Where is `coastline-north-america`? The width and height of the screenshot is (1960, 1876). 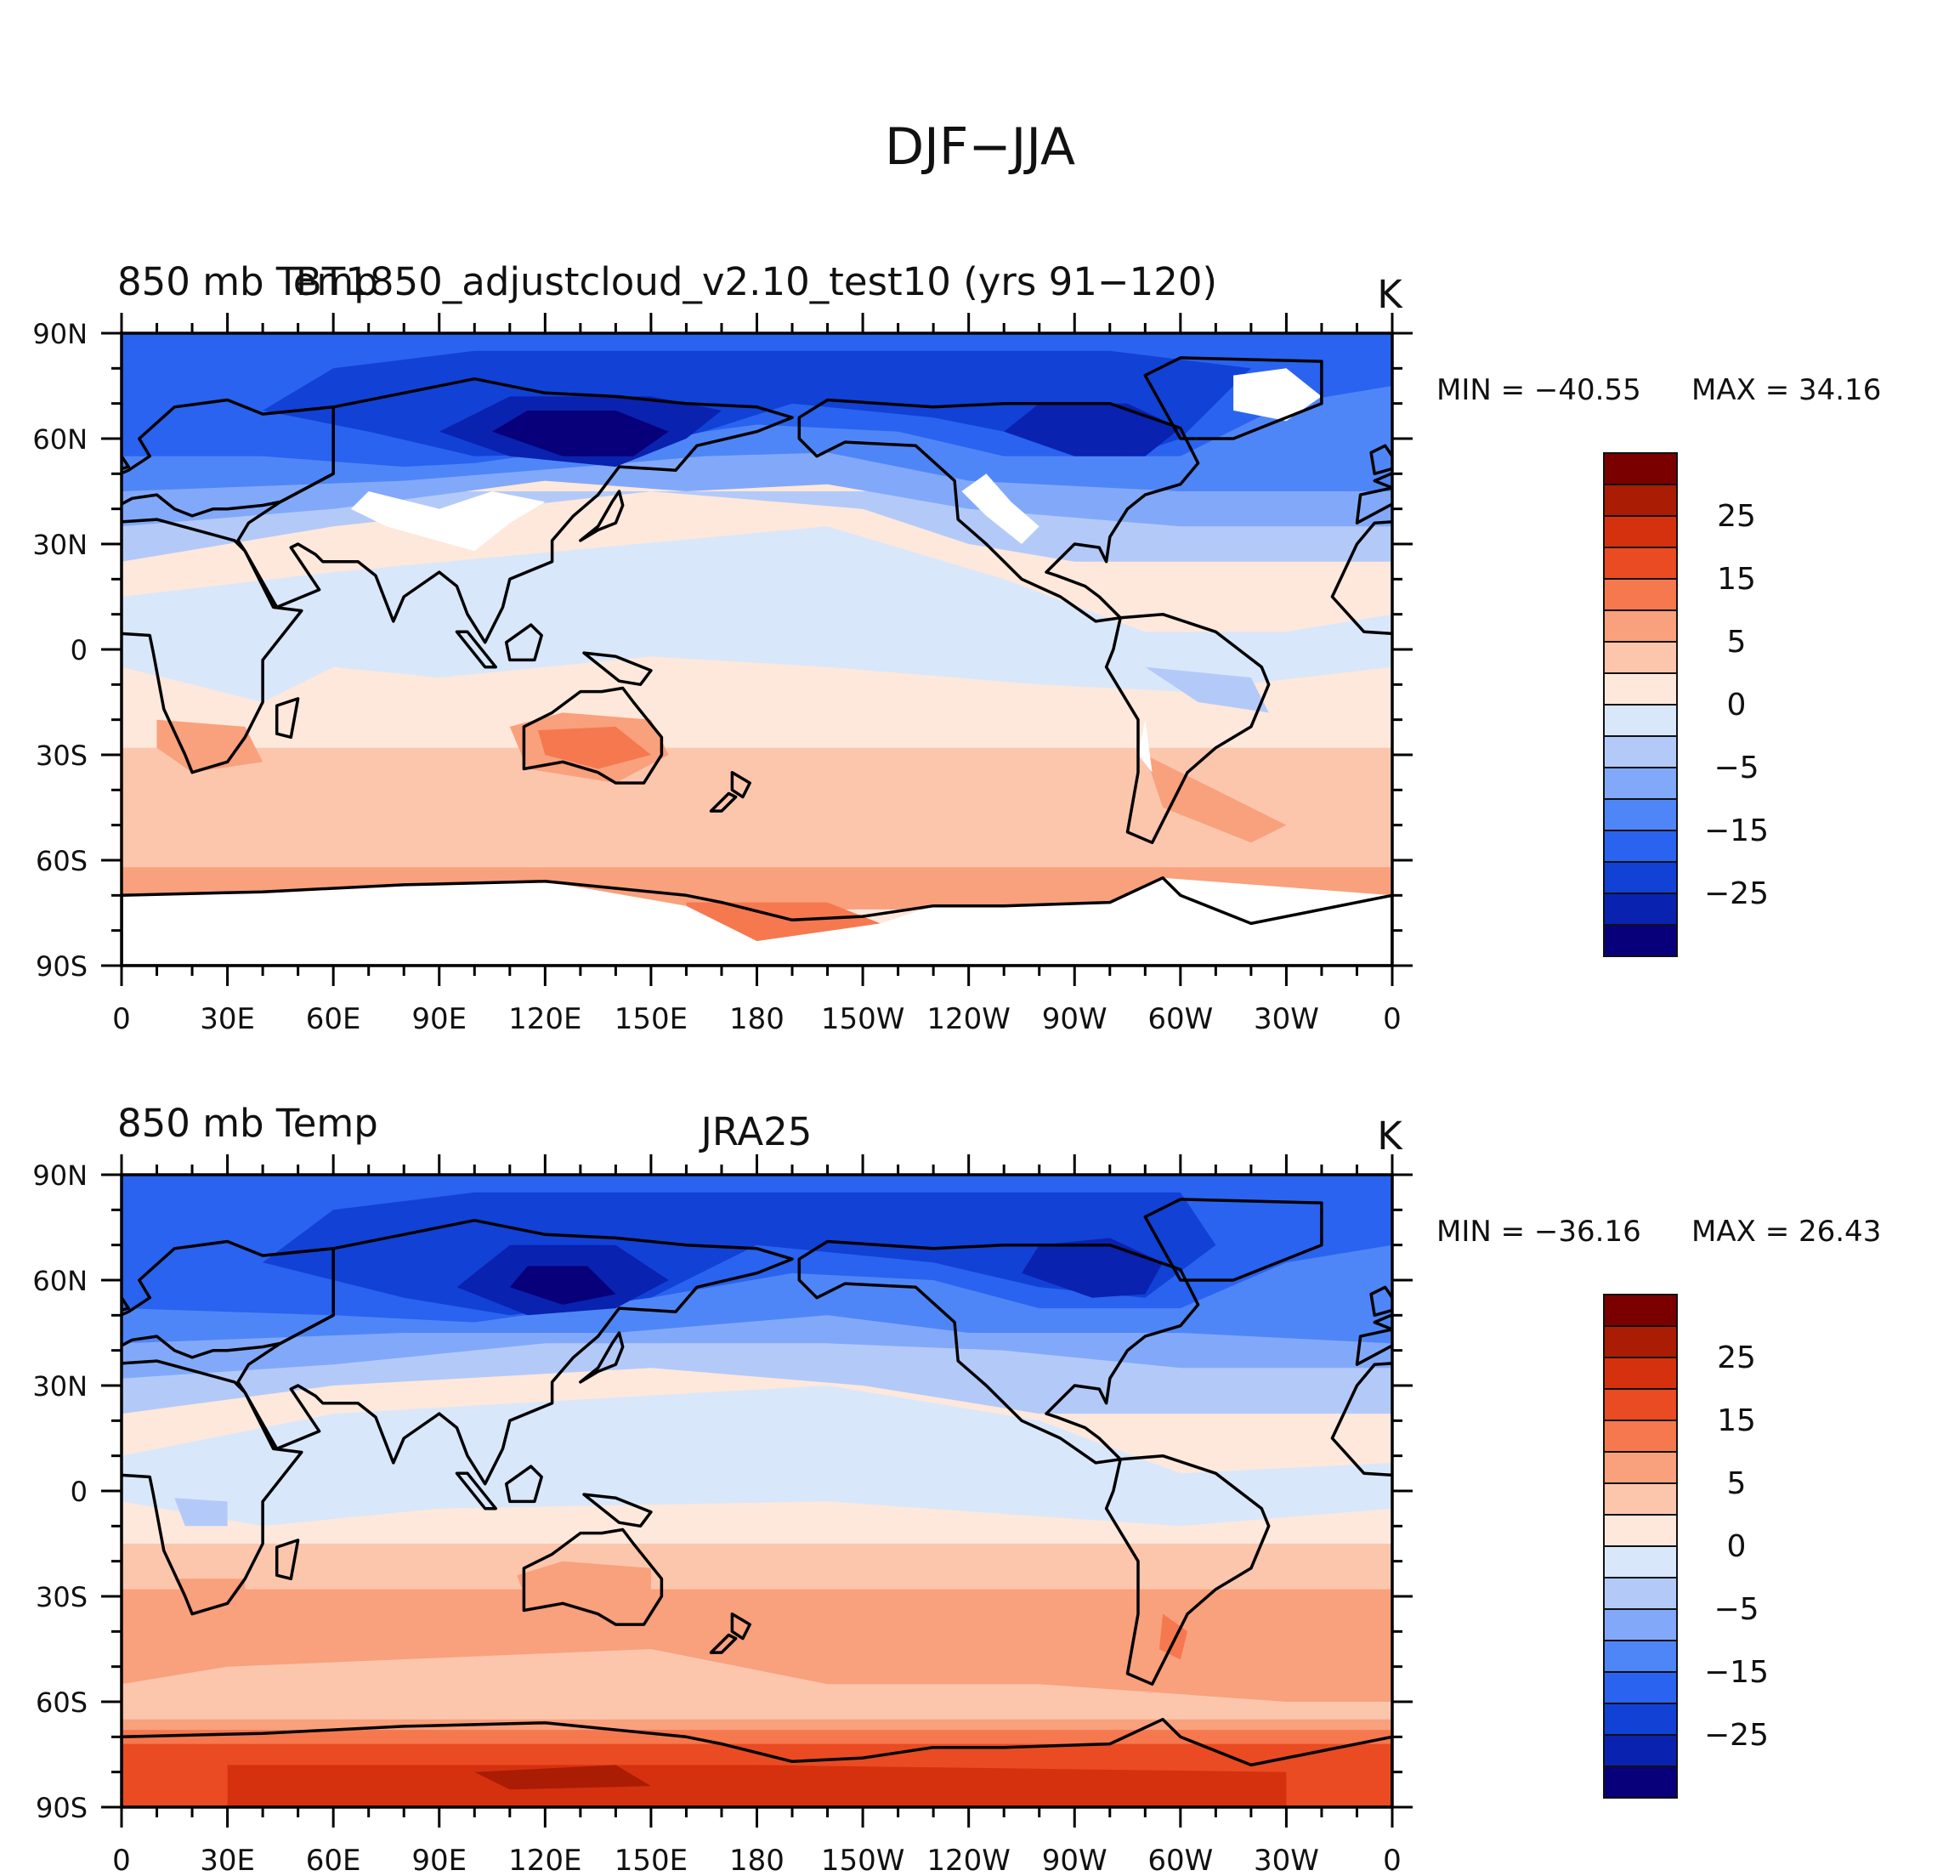 coastline-north-america is located at coordinates (998, 1352).